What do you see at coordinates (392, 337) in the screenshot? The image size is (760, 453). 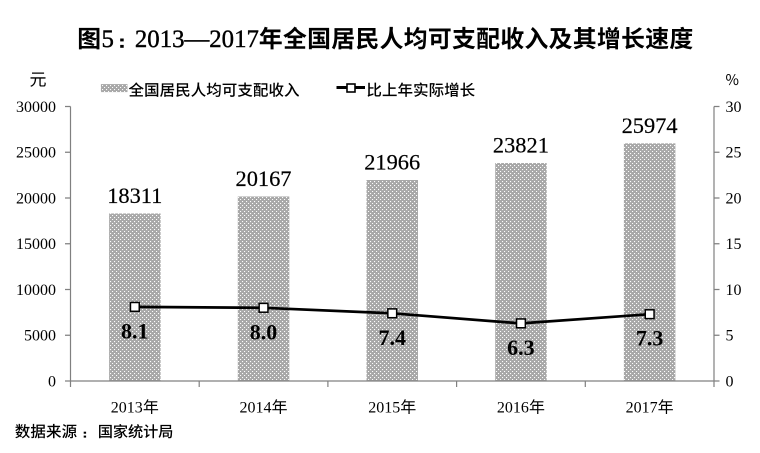 I see `svg-text: 7.4` at bounding box center [392, 337].